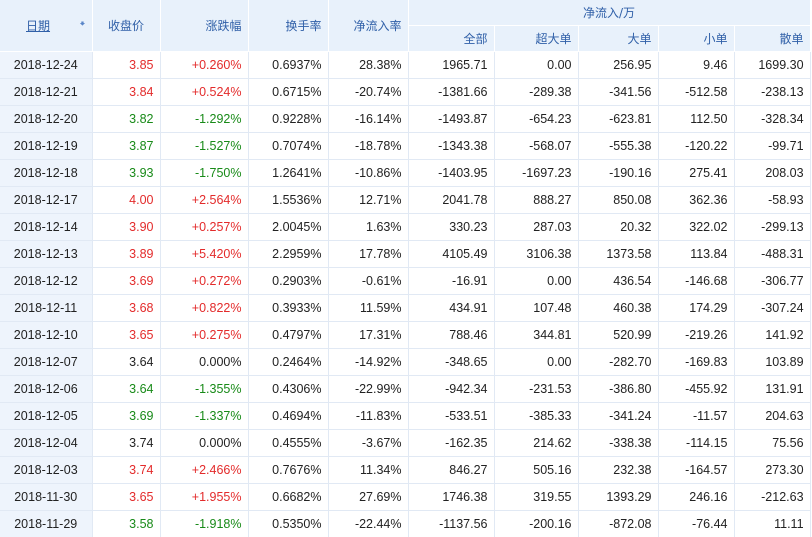 The image size is (812, 537). Describe the element at coordinates (46, 65) in the screenshot. I see `date-cell: 2018-12-24` at that location.